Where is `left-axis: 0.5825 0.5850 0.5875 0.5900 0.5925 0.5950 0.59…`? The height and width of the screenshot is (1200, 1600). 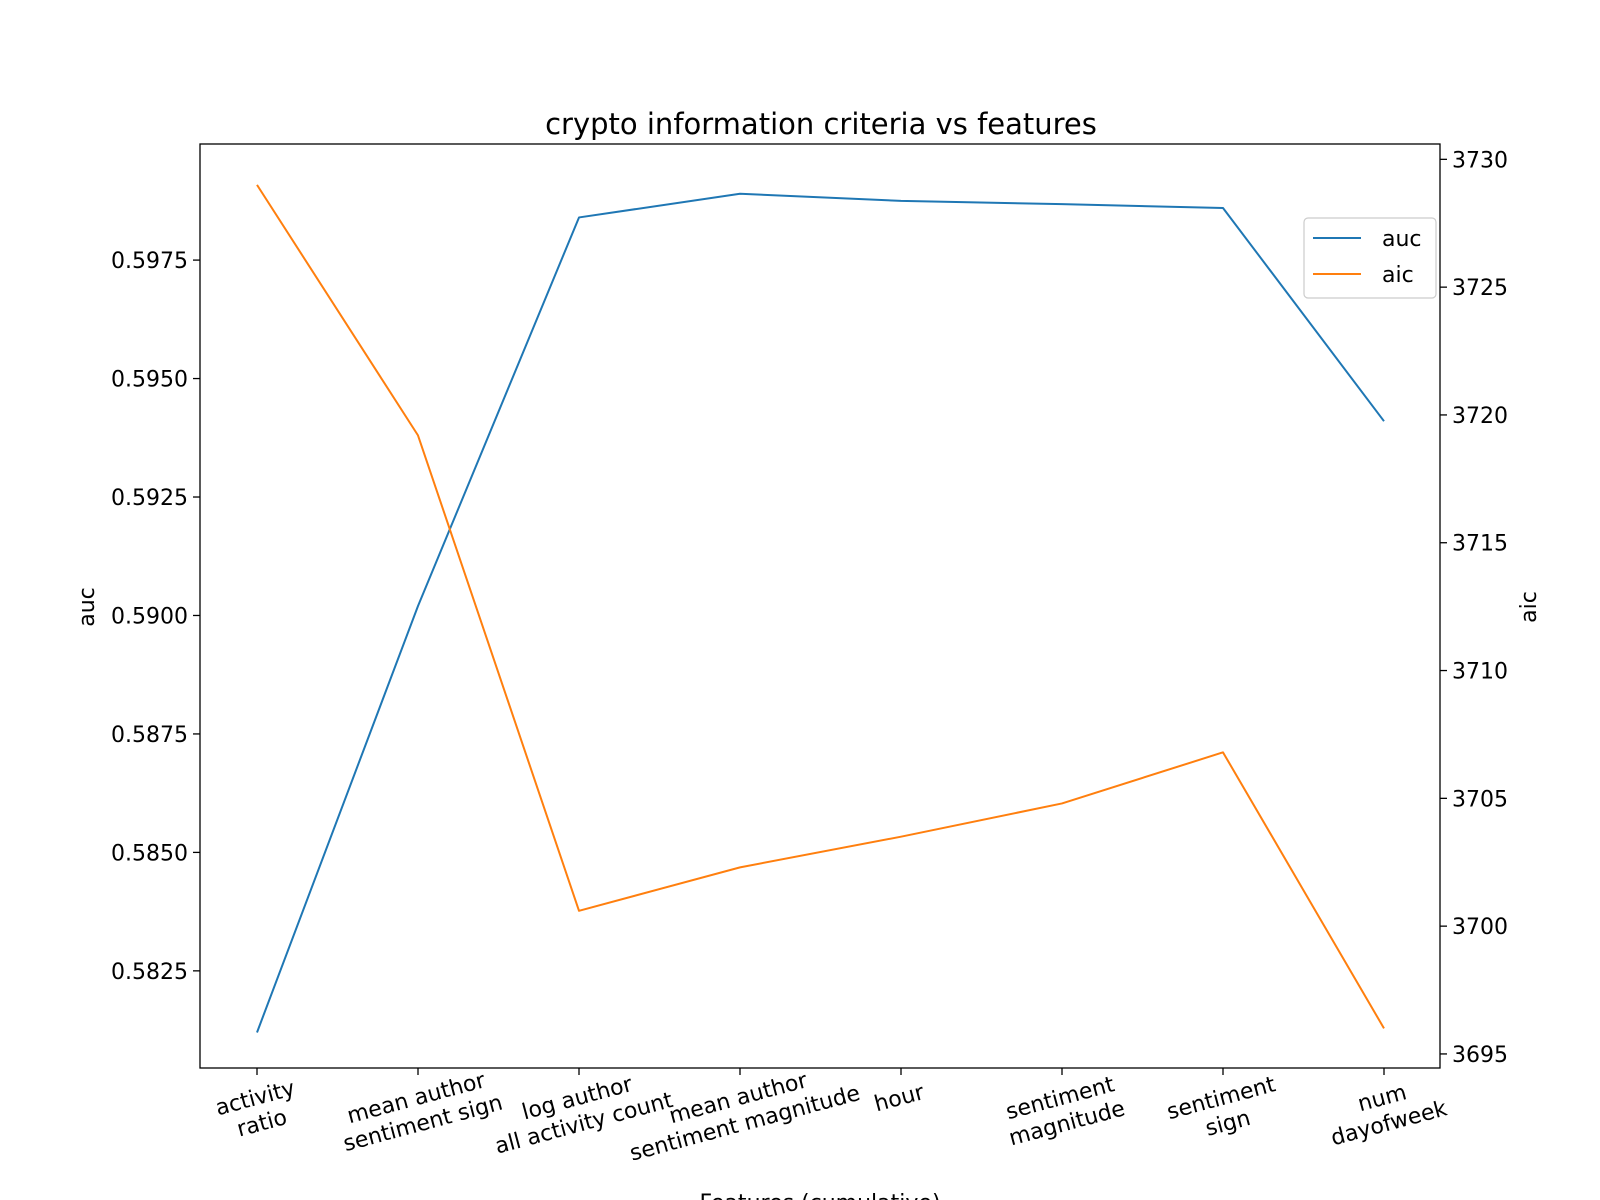 left-axis: 0.5825 0.5850 0.5875 0.5900 0.5925 0.5950 0.59… is located at coordinates (155, 617).